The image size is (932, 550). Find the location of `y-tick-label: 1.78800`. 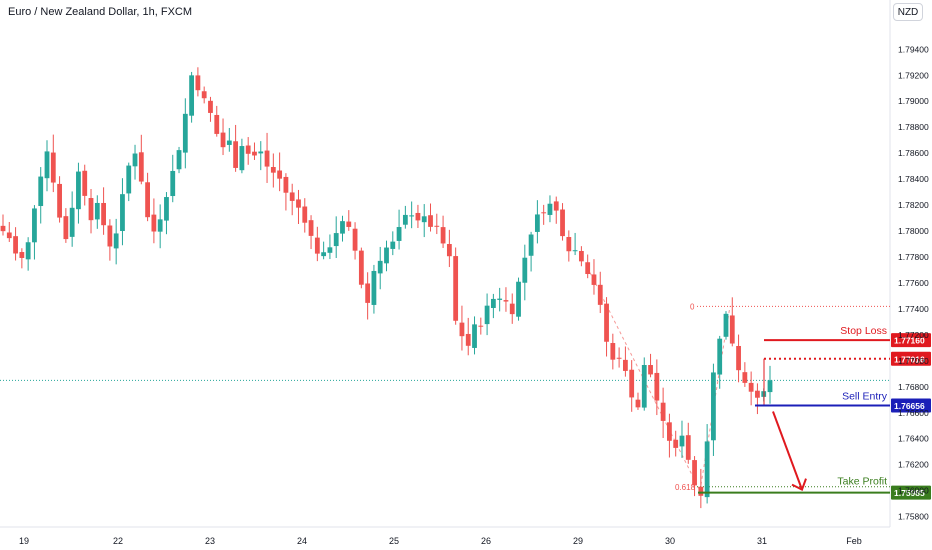

y-tick-label: 1.78800 is located at coordinates (913, 127).